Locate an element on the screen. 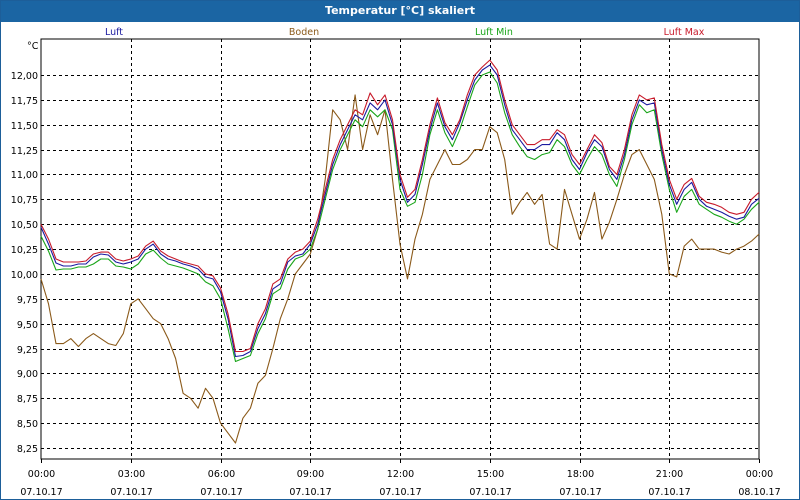 The image size is (800, 500). y-tick-label: 8,50 is located at coordinates (27, 424).